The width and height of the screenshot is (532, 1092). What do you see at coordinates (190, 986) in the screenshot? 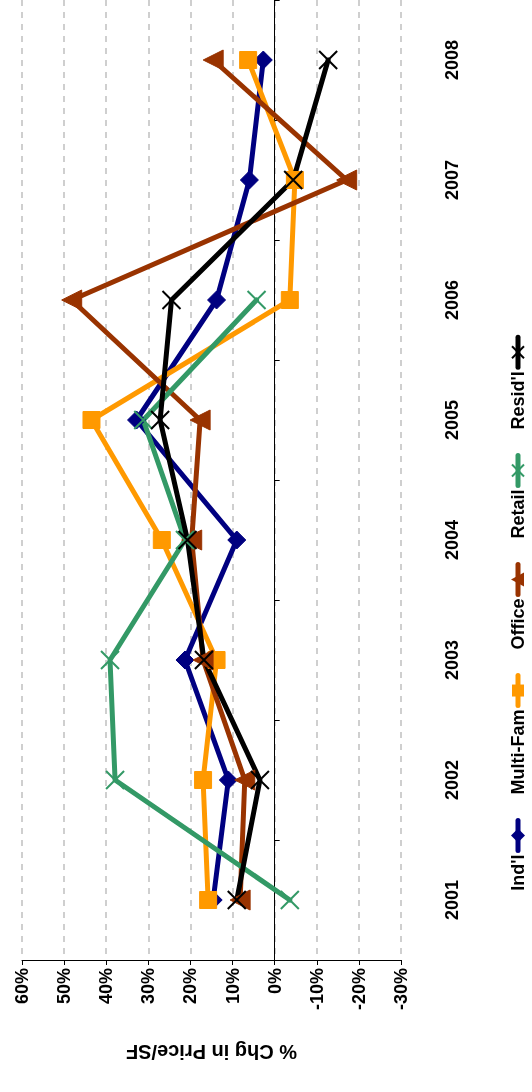
I see `x-tick-label: 20%` at bounding box center [190, 986].